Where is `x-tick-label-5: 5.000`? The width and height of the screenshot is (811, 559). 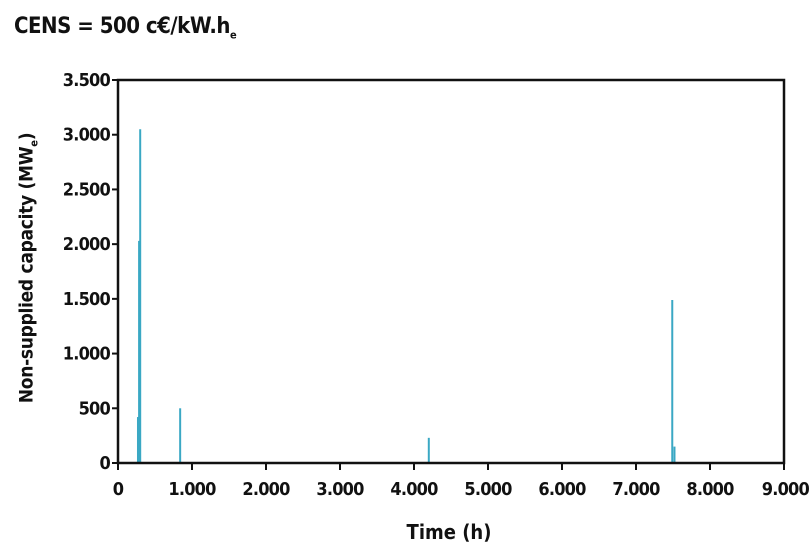
x-tick-label-5: 5.000 is located at coordinates (488, 489).